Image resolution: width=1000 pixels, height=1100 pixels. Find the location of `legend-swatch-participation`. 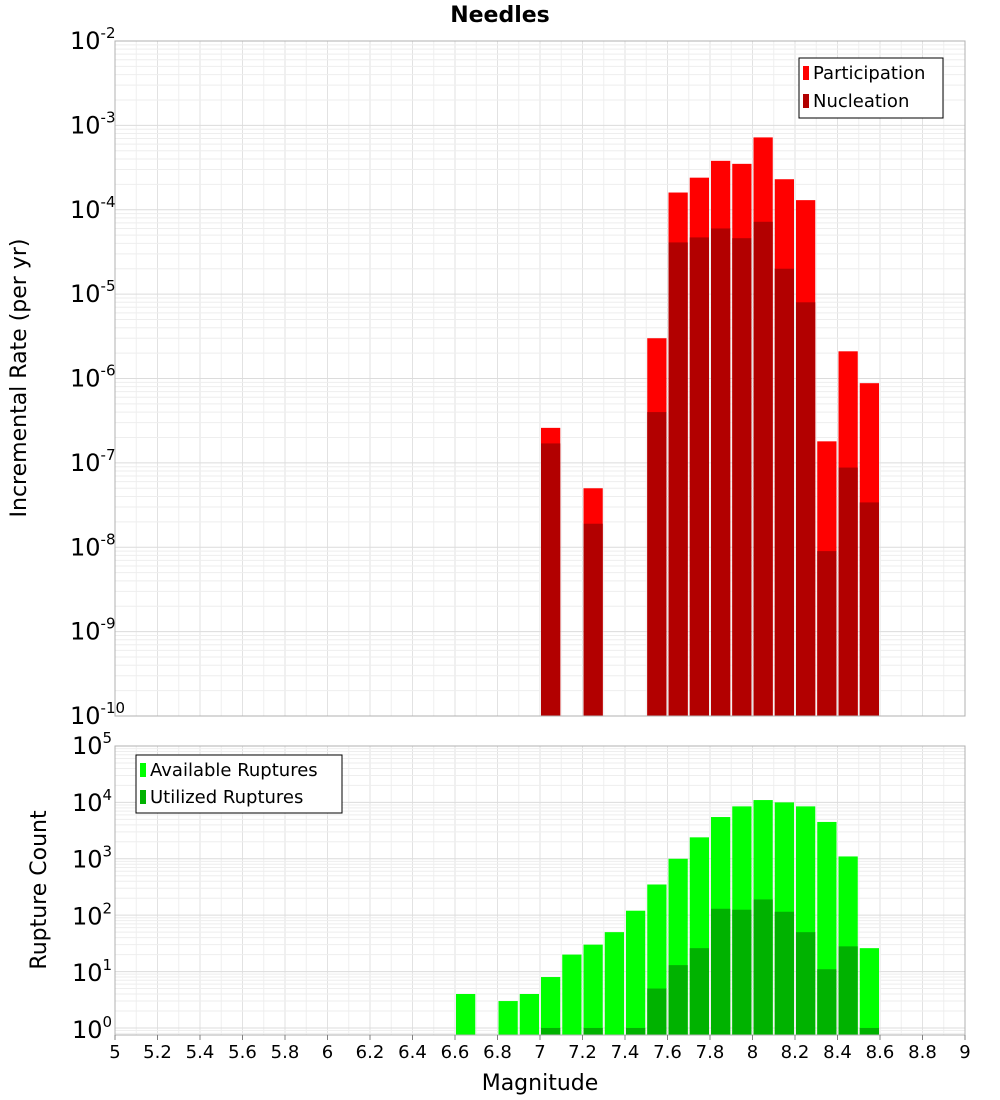

legend-swatch-participation is located at coordinates (806, 73).